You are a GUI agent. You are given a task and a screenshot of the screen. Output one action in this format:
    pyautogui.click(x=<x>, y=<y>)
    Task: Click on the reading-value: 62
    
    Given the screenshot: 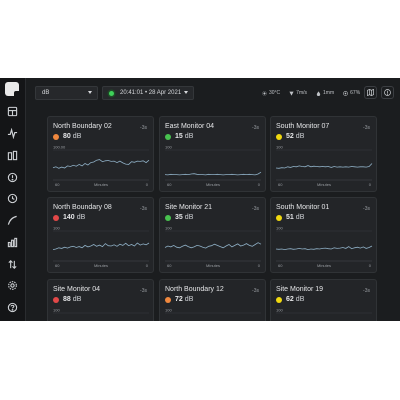 What is the action you would take?
    pyautogui.click(x=290, y=299)
    